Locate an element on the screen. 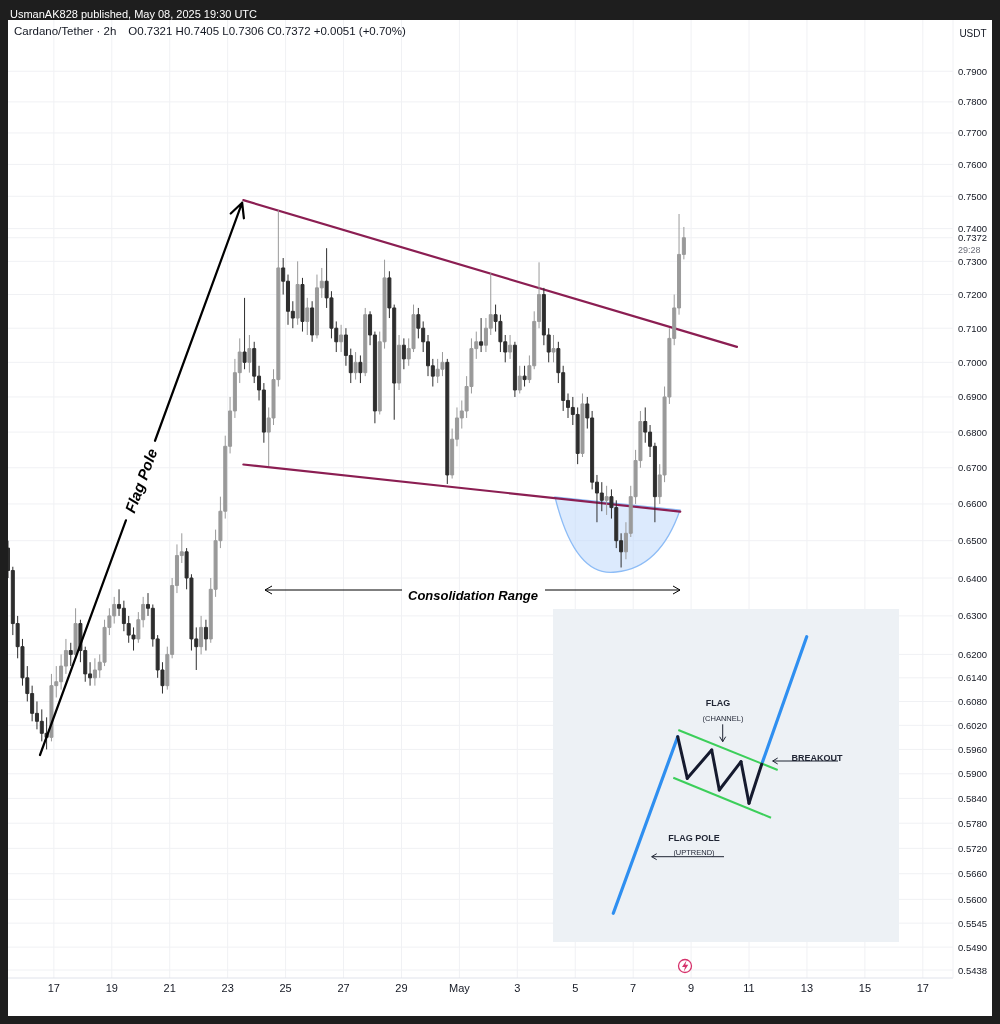 This screenshot has height=1024, width=1000. y-tick-label: 0.6800 is located at coordinates (973, 432).